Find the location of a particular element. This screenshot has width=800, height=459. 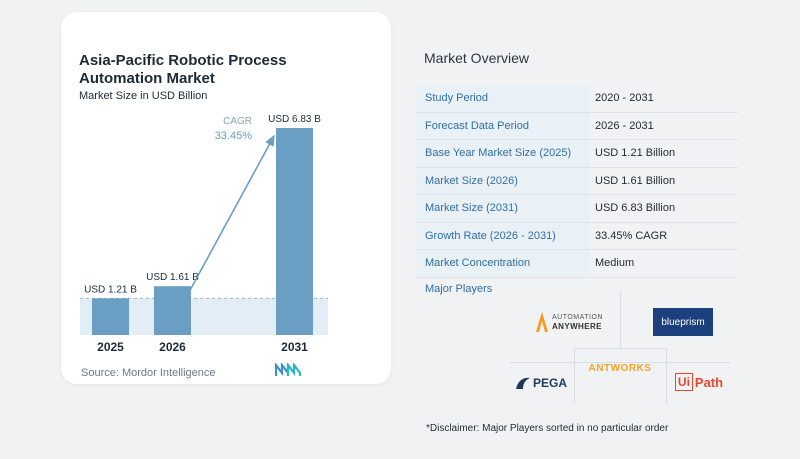

bar-2031 is located at coordinates (294, 231).